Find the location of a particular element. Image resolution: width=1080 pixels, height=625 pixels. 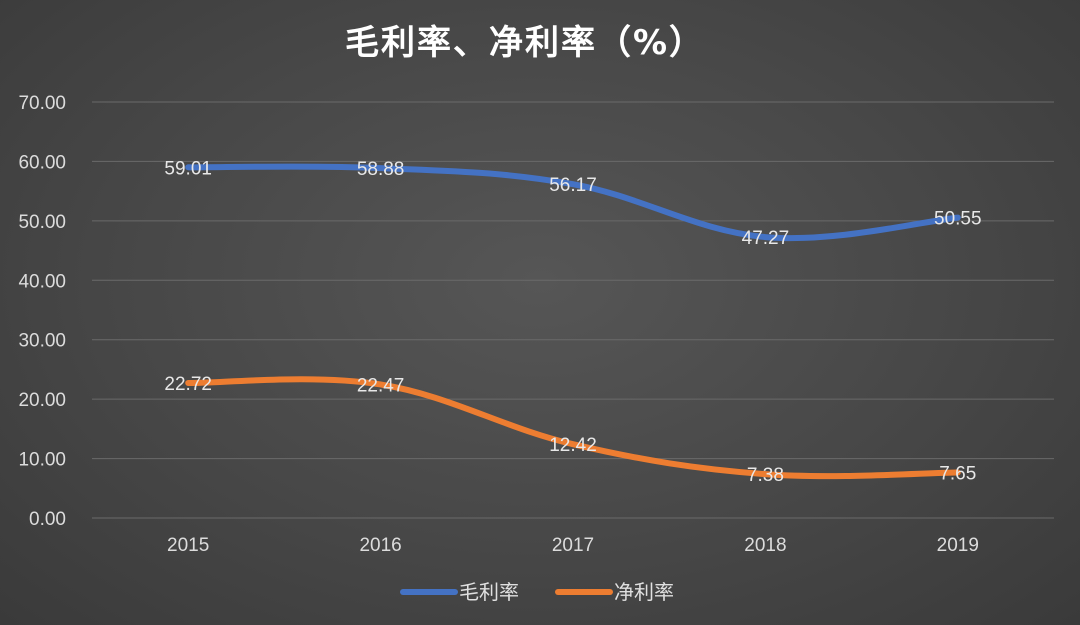

y-tick-label: 30.00 is located at coordinates (42, 341).